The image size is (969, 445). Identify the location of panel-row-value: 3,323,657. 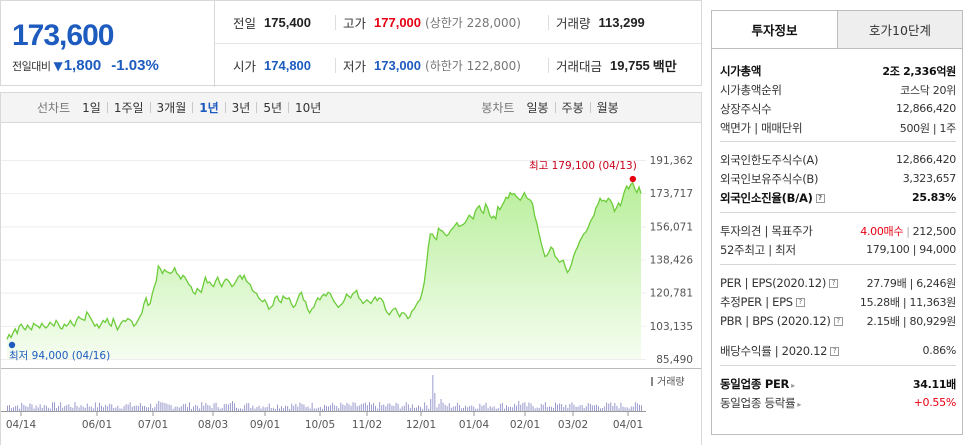
(929, 178).